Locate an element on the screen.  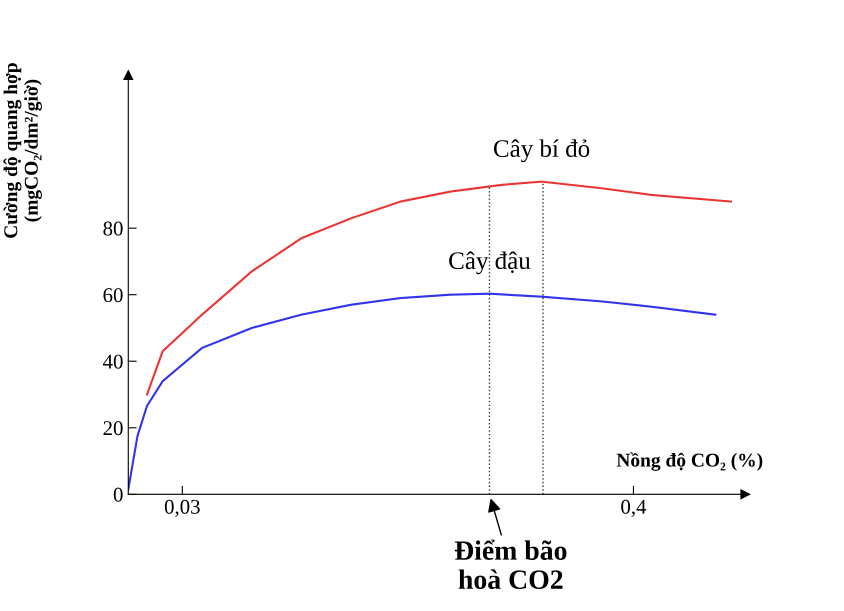
x-tick-label: 0,4 is located at coordinates (633, 508).